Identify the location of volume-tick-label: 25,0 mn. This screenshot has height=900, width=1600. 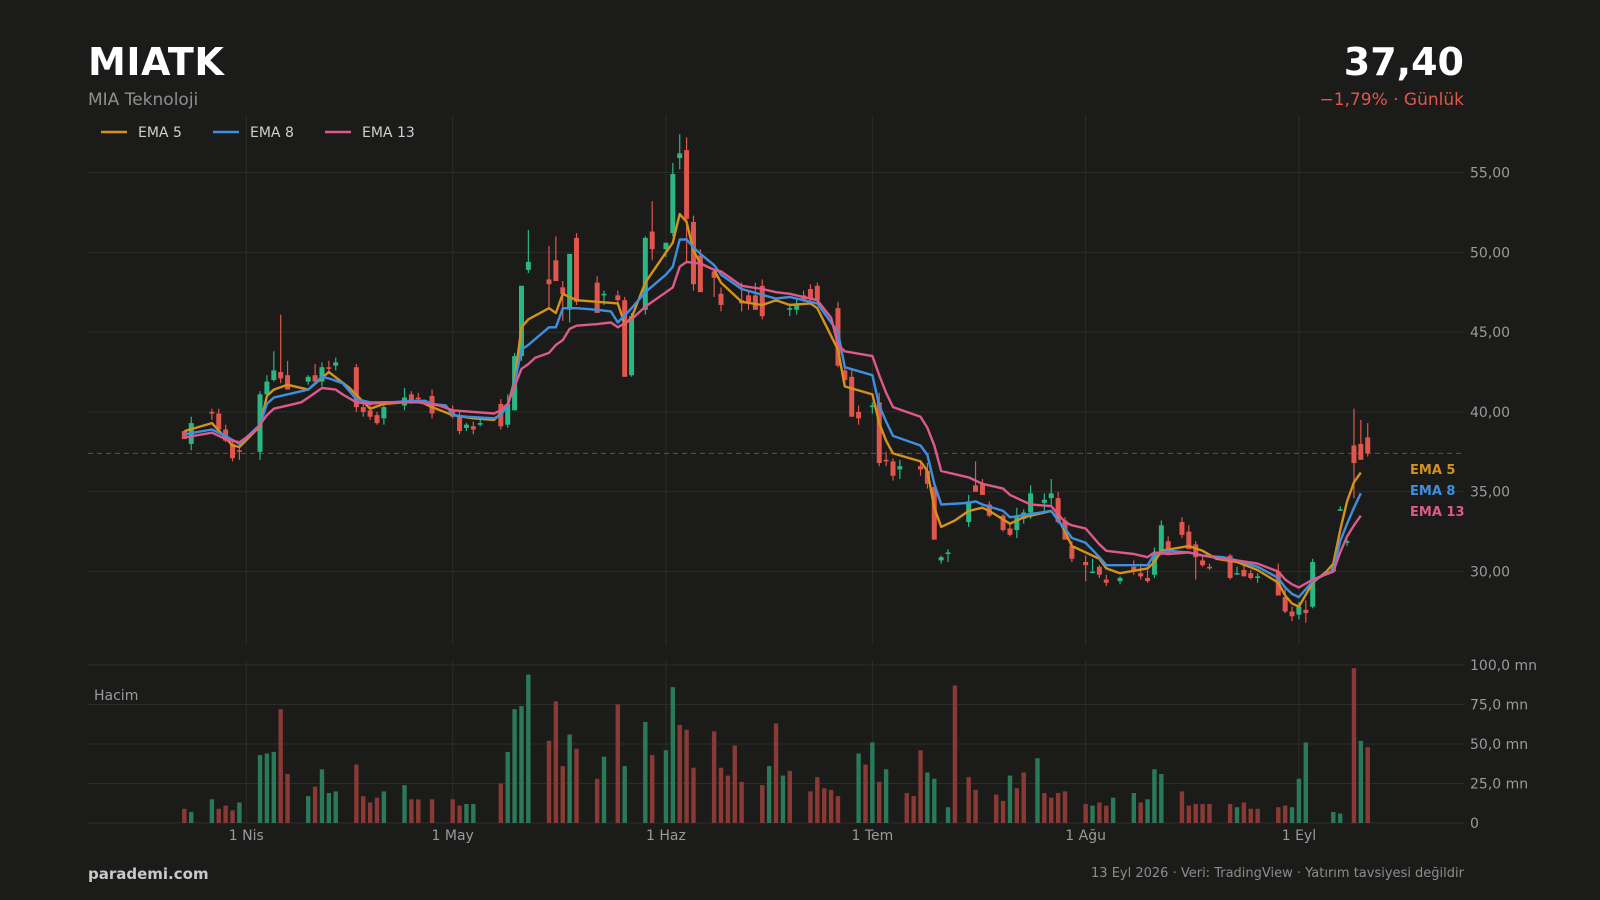
(1499, 785).